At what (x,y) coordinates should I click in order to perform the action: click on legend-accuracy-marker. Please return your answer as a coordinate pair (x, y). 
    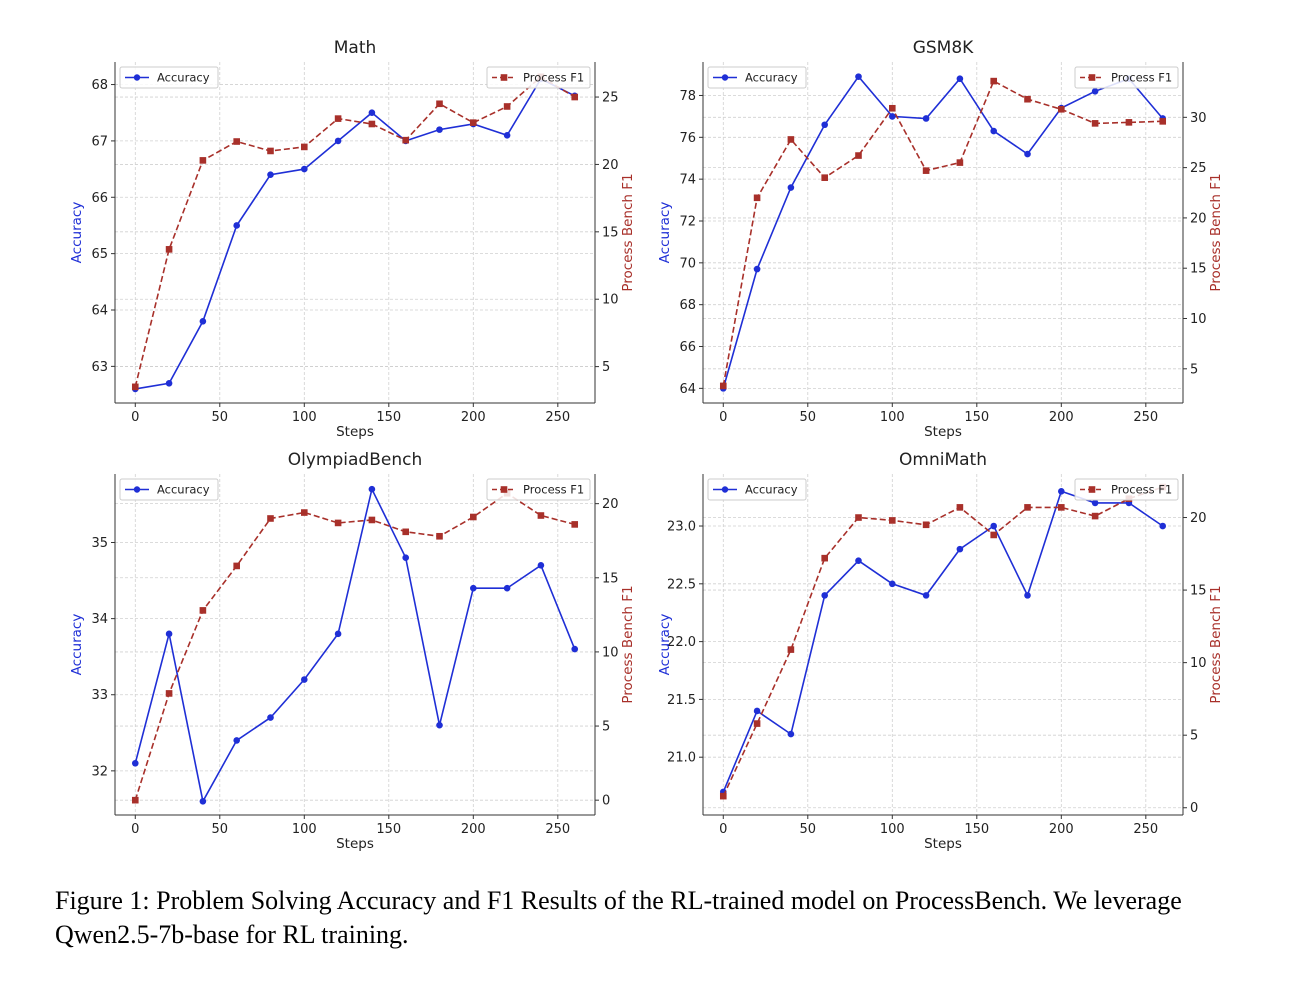
    Looking at the image, I should click on (137, 77).